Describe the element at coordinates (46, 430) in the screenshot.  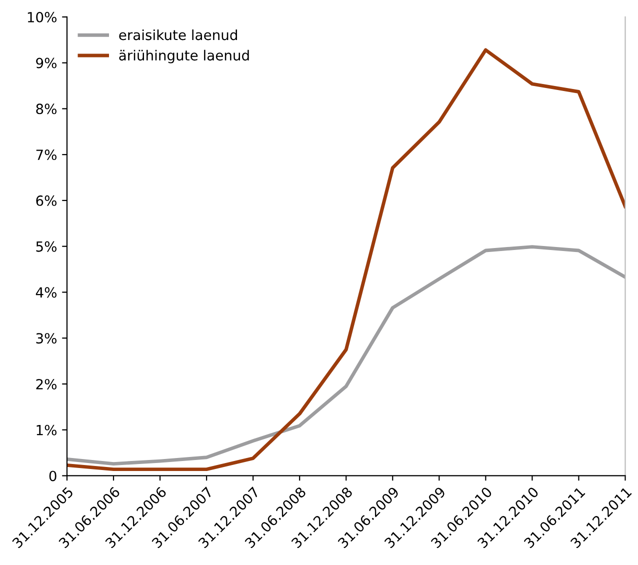
I see `y-tick-label: 1%` at that location.